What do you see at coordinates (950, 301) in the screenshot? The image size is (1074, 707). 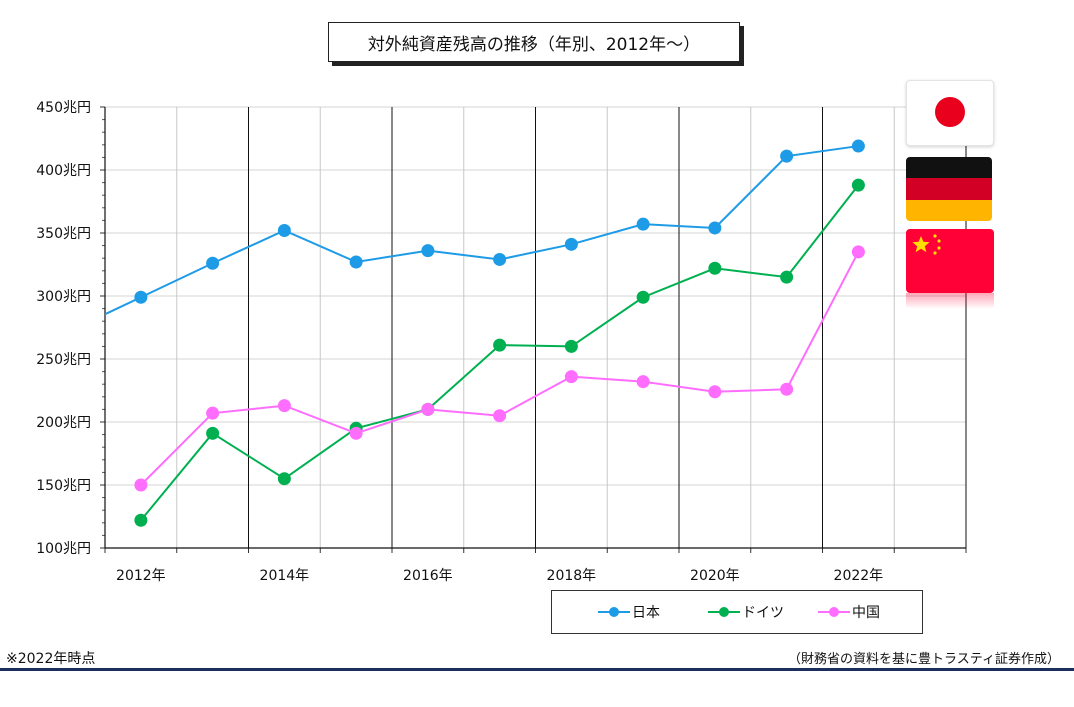 I see `china-flag-reflection` at bounding box center [950, 301].